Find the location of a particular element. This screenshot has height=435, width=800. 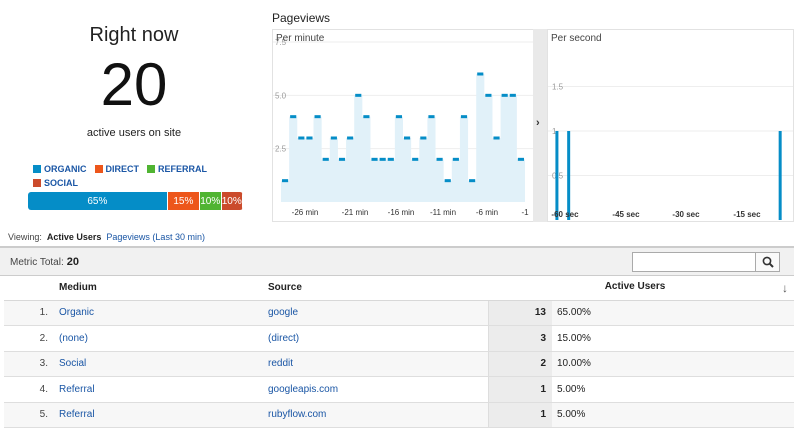

right-now-title: Right now is located at coordinates (134, 35).